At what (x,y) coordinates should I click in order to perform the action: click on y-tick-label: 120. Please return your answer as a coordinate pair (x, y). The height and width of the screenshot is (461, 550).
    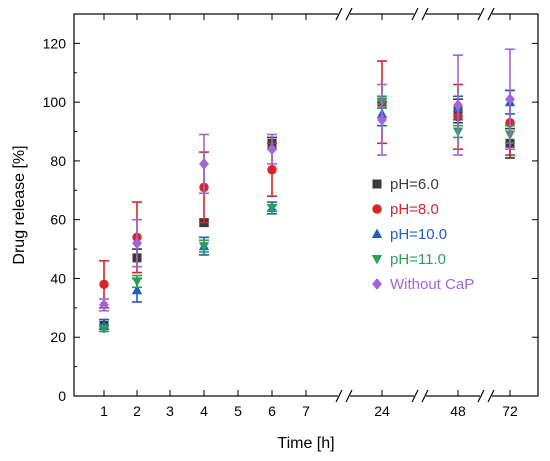
    Looking at the image, I should click on (55, 43).